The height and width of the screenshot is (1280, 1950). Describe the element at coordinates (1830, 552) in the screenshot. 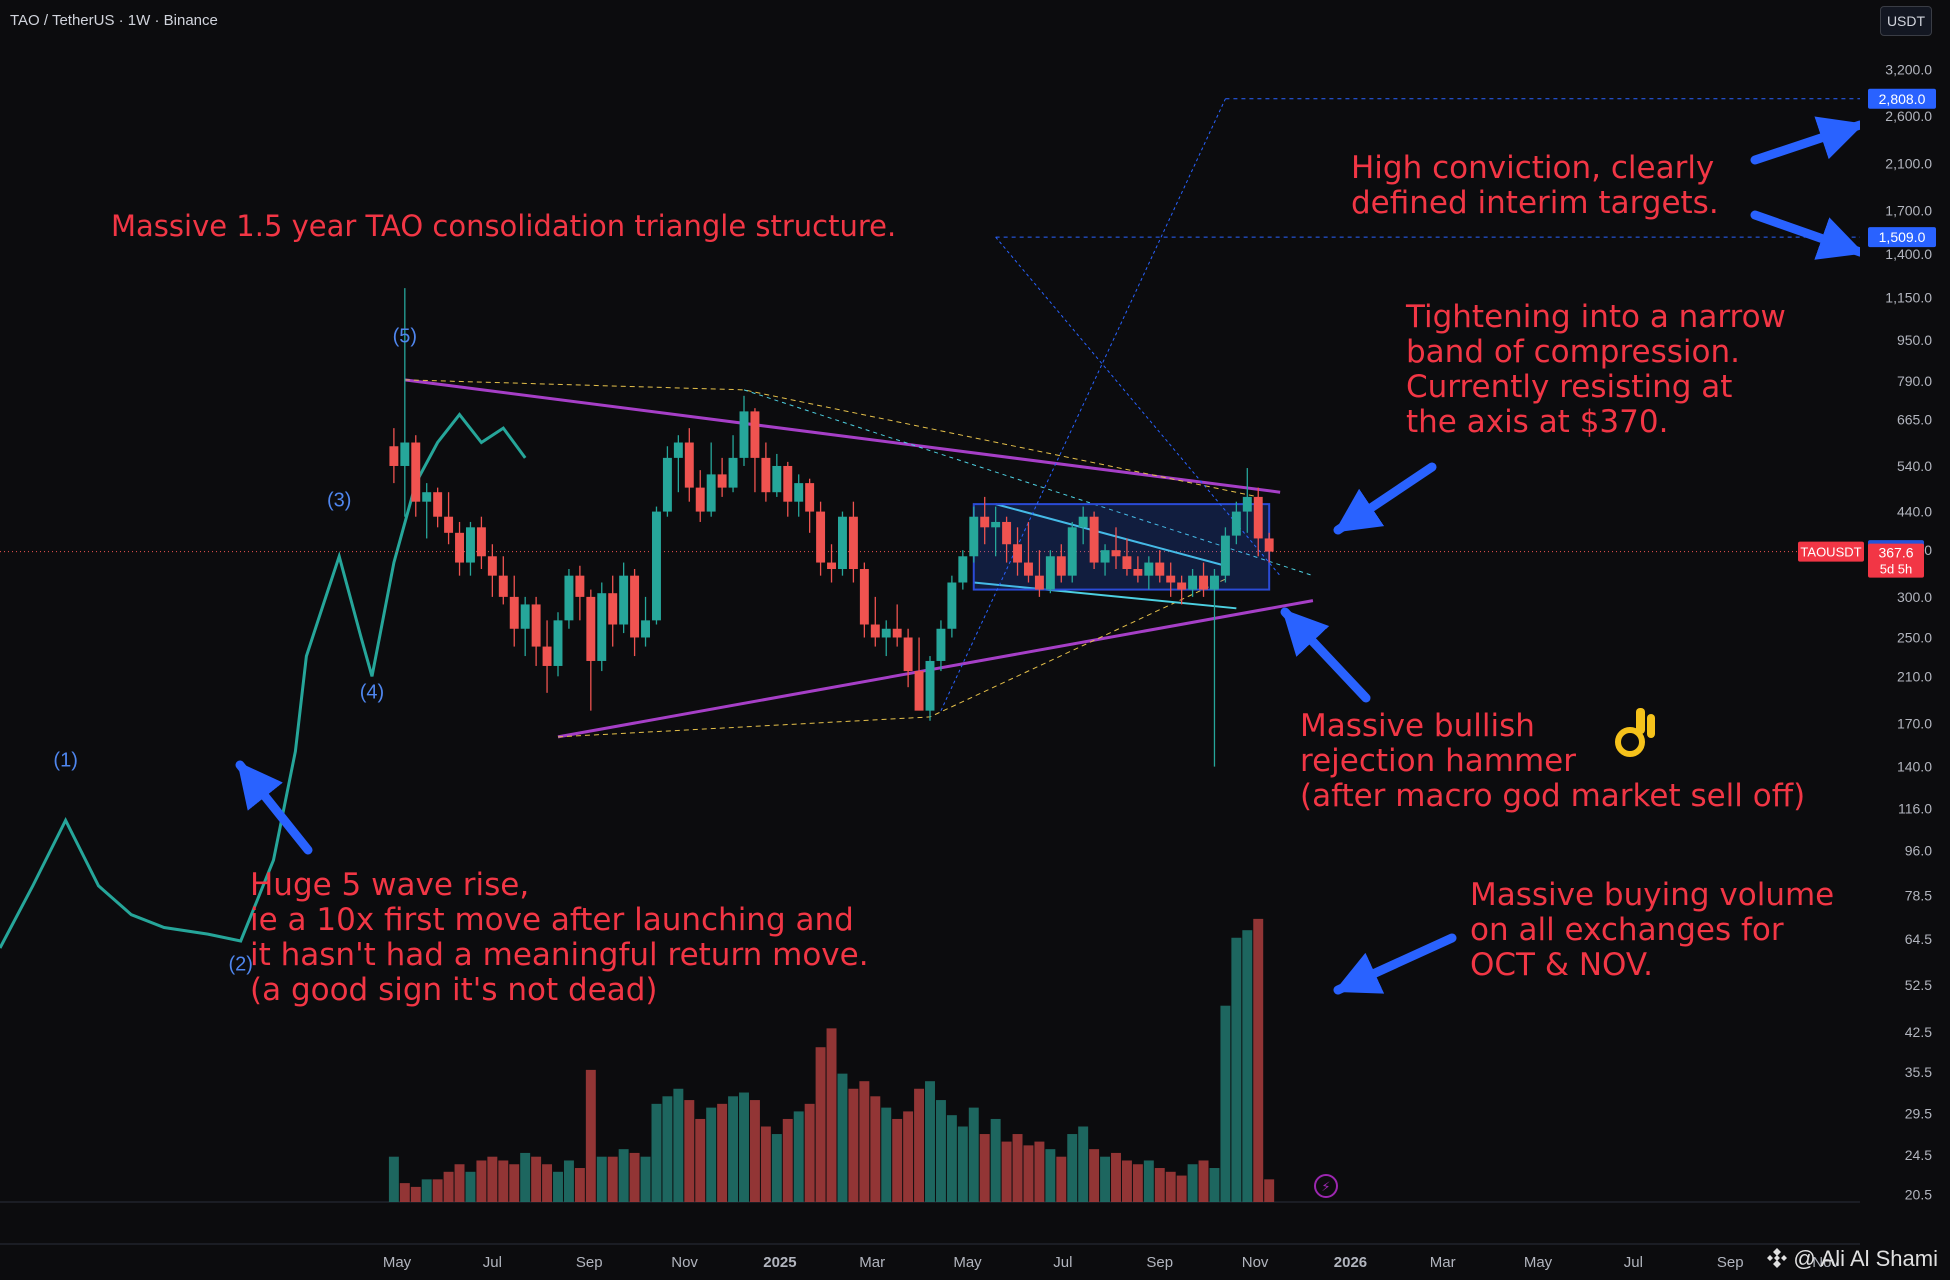

I see `symbol-tag-text: TAOUSDT` at that location.